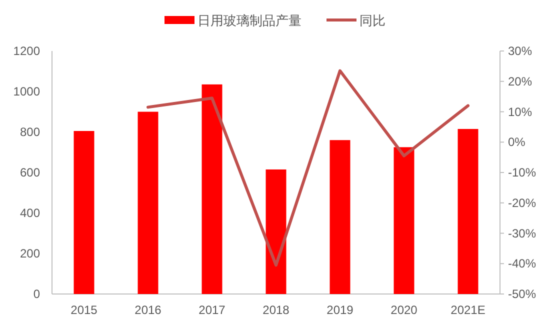  I want to click on y2-tick-label: -20%, so click(522, 203).